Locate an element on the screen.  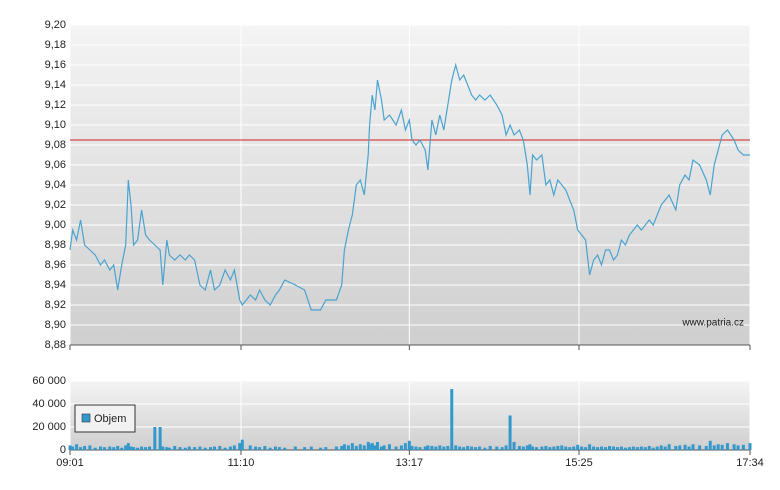
y-tick-label: 0 is located at coordinates (63, 450).